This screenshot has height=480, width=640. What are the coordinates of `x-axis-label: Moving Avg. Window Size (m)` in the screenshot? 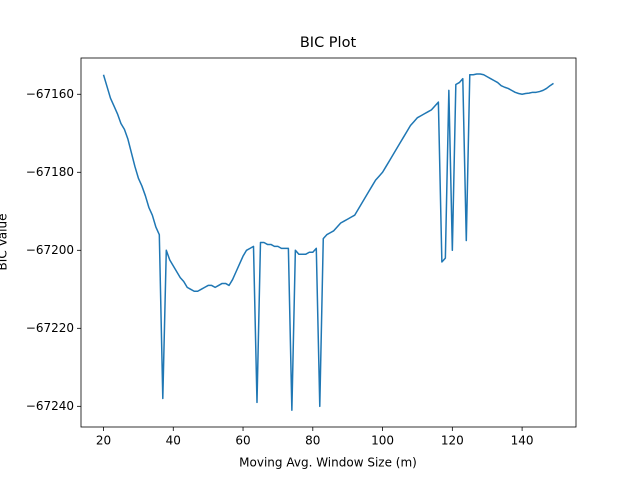 It's located at (328, 463).